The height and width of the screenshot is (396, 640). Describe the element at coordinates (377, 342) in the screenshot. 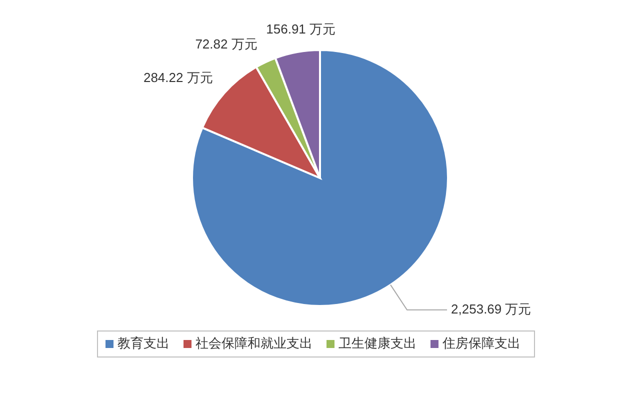

I see `legend-label: 卫生健康支出` at that location.